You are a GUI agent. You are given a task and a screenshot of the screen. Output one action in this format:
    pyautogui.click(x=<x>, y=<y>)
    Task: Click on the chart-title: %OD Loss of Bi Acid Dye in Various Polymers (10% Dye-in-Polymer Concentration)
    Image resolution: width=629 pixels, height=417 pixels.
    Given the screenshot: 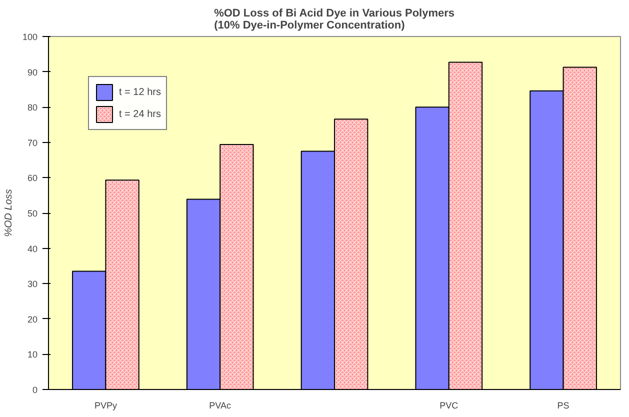 What is the action you would take?
    pyautogui.click(x=334, y=20)
    